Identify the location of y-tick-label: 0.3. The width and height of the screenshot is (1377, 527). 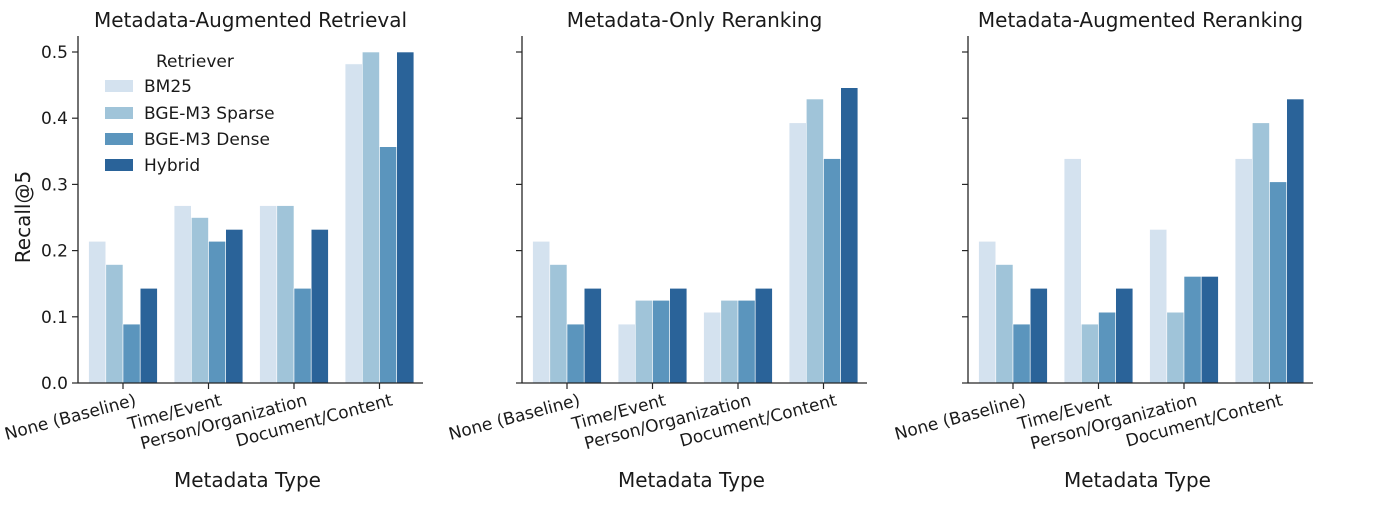
(54, 185).